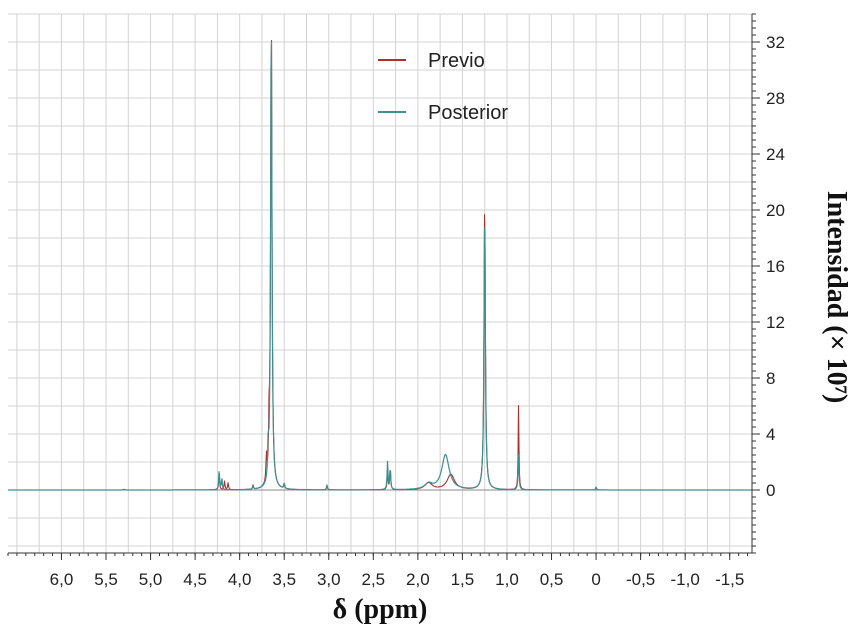 This screenshot has height=627, width=853. I want to click on x-tick-label: -0,5, so click(640, 579).